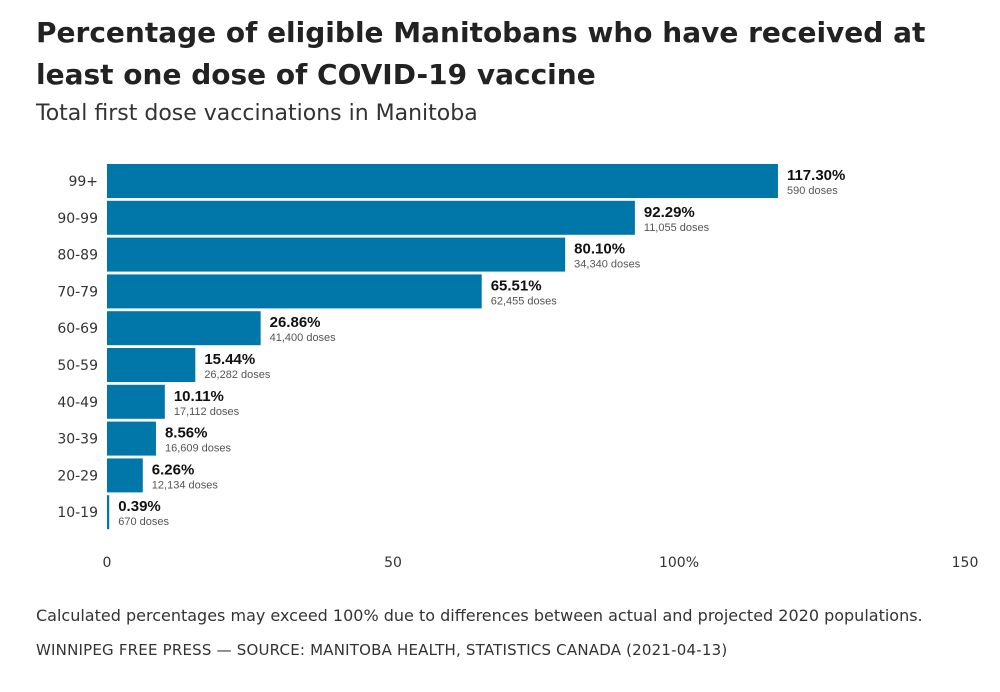 The image size is (1000, 692). I want to click on category-label: 60-69, so click(77, 329).